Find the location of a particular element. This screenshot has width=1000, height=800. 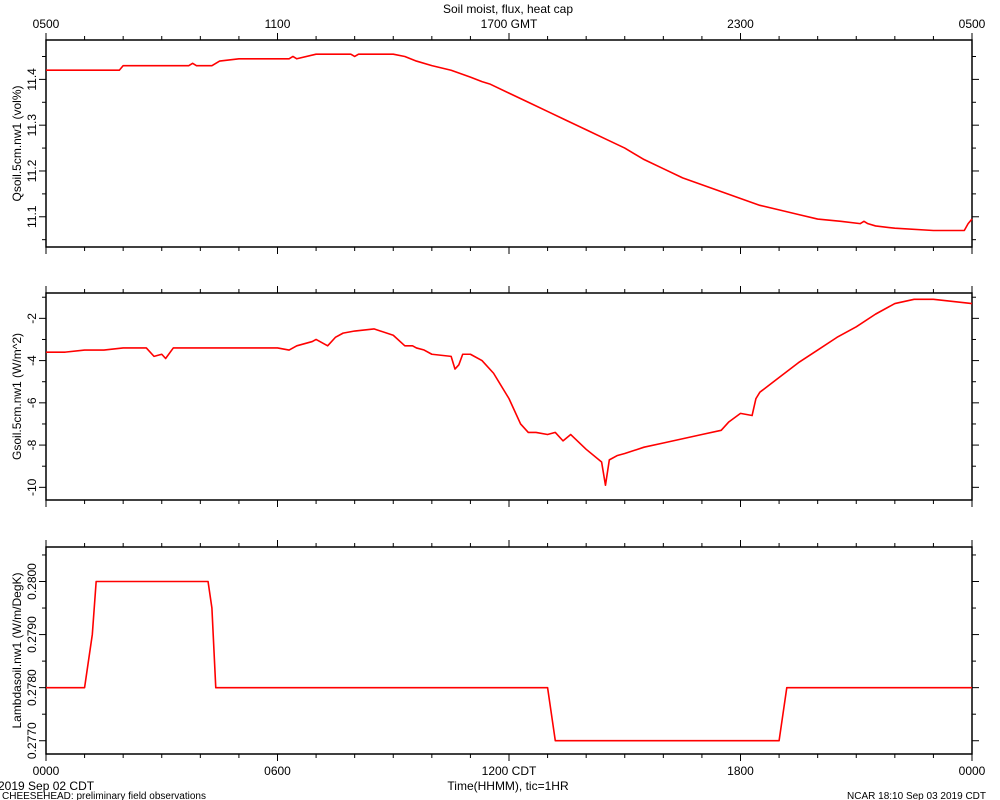

y-tick-label: 0.2790 is located at coordinates (32, 634).